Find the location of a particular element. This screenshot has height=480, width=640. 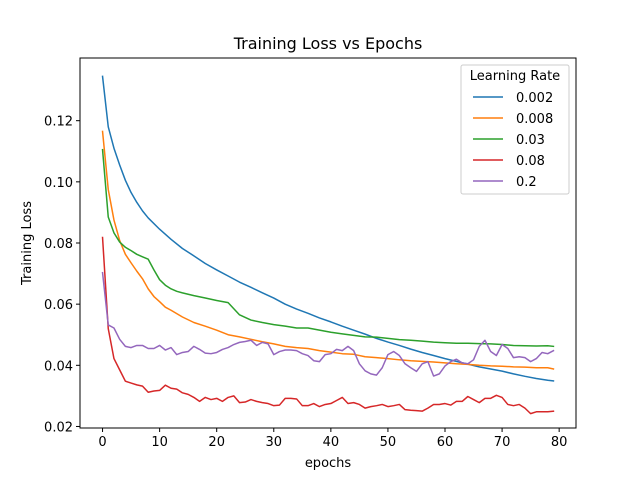

legend-items: 0.002 0.008 0.03 0.08 0.2 is located at coordinates (513, 140).